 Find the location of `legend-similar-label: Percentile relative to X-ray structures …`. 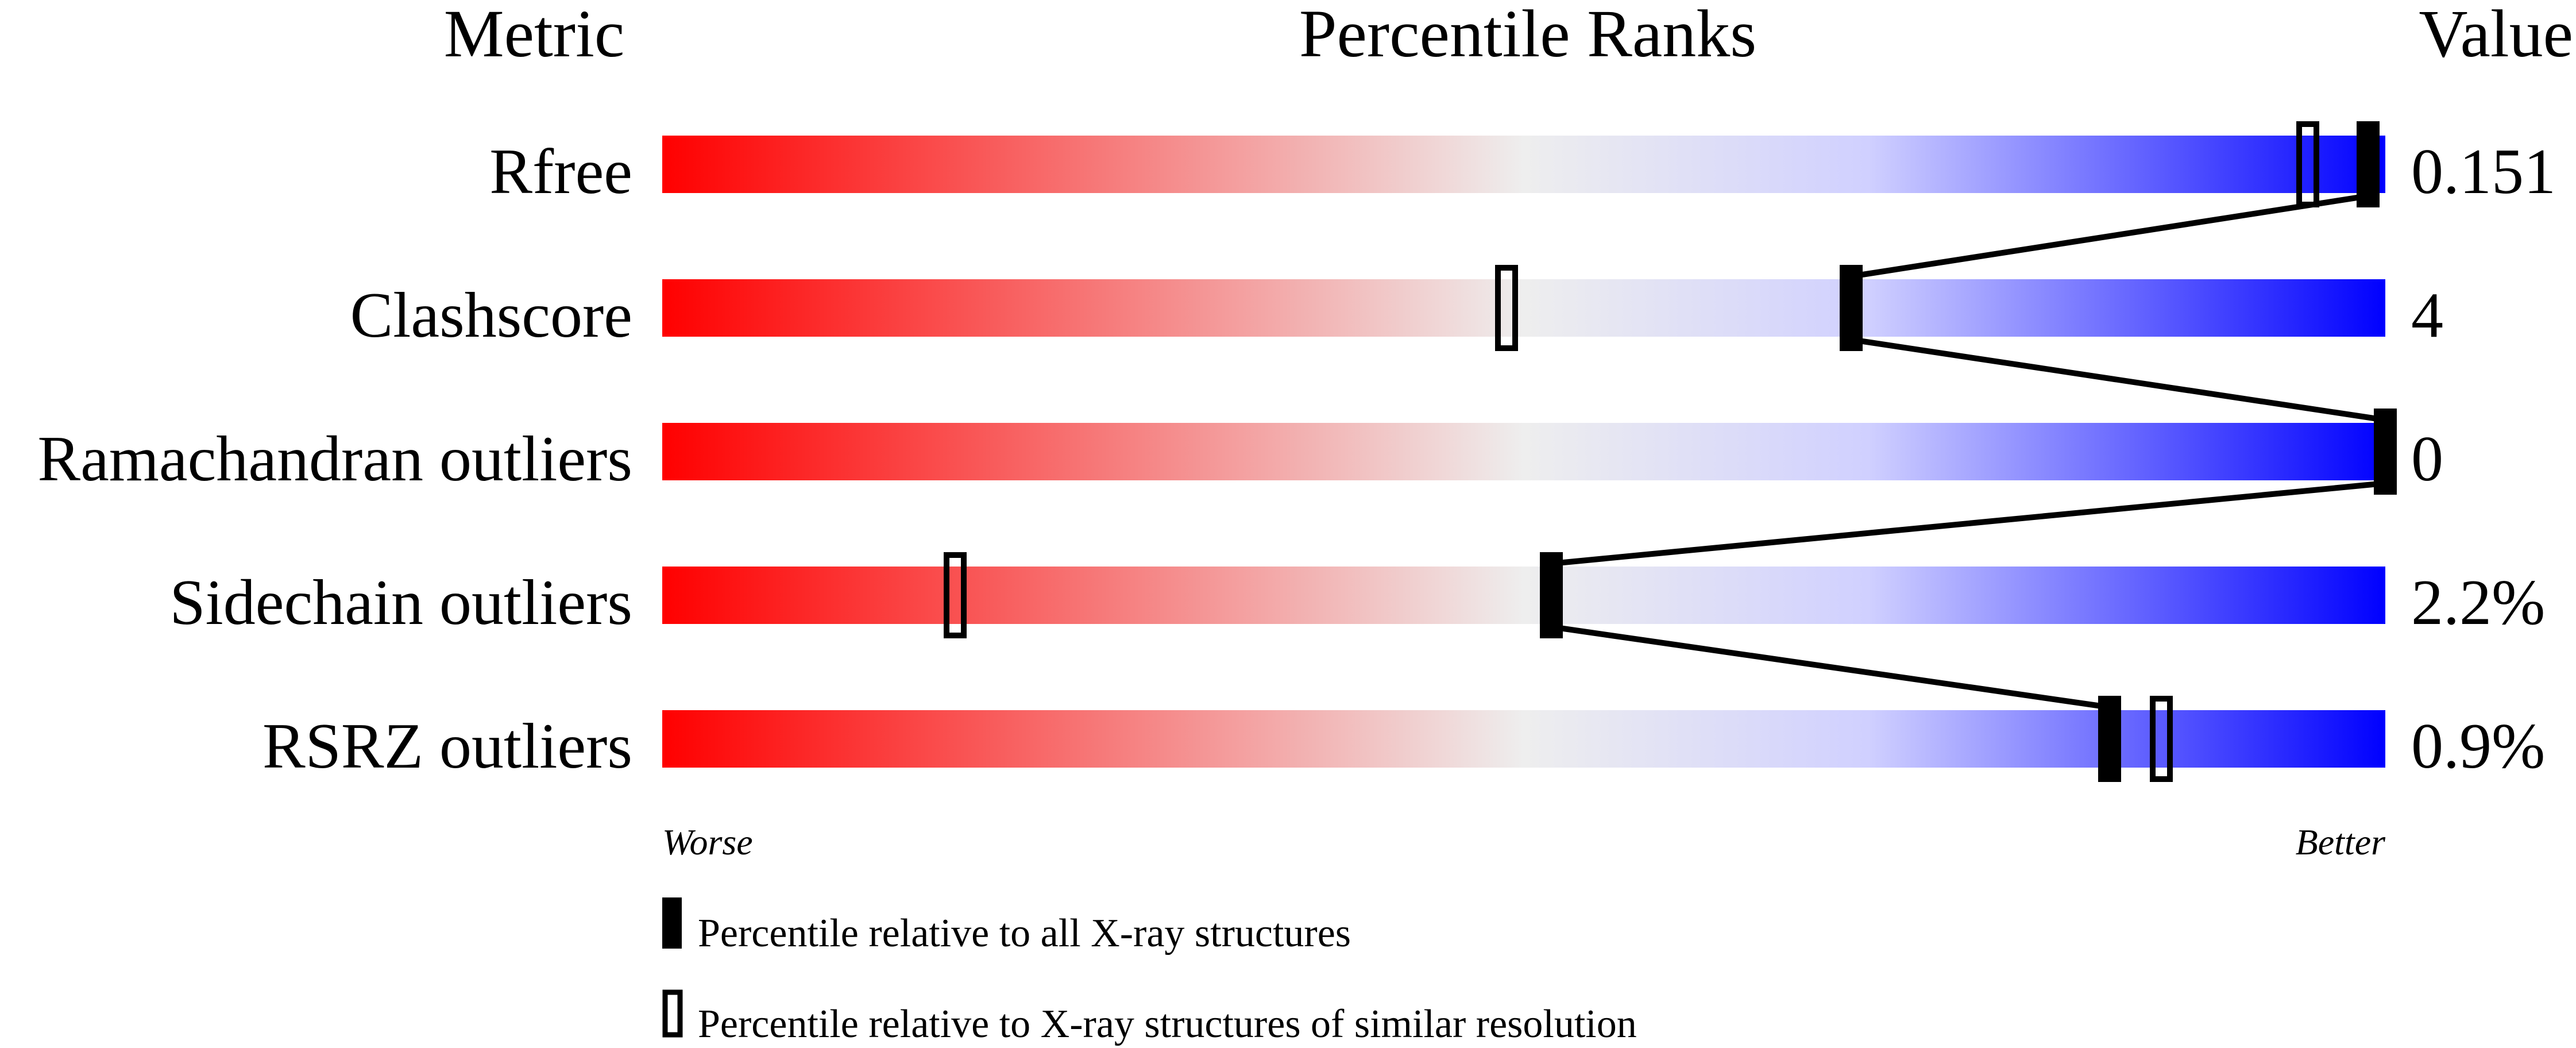

legend-similar-label: Percentile relative to X-ray structures … is located at coordinates (1167, 1024).